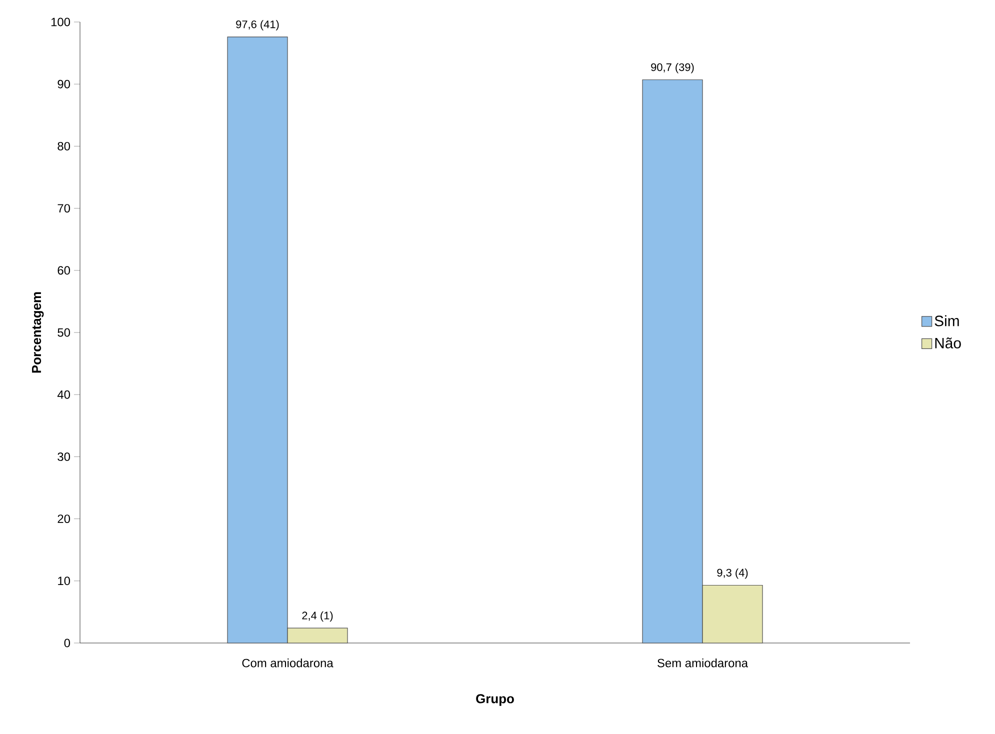 This screenshot has height=734, width=995. What do you see at coordinates (64, 332) in the screenshot?
I see `y-tick-label: 50` at bounding box center [64, 332].